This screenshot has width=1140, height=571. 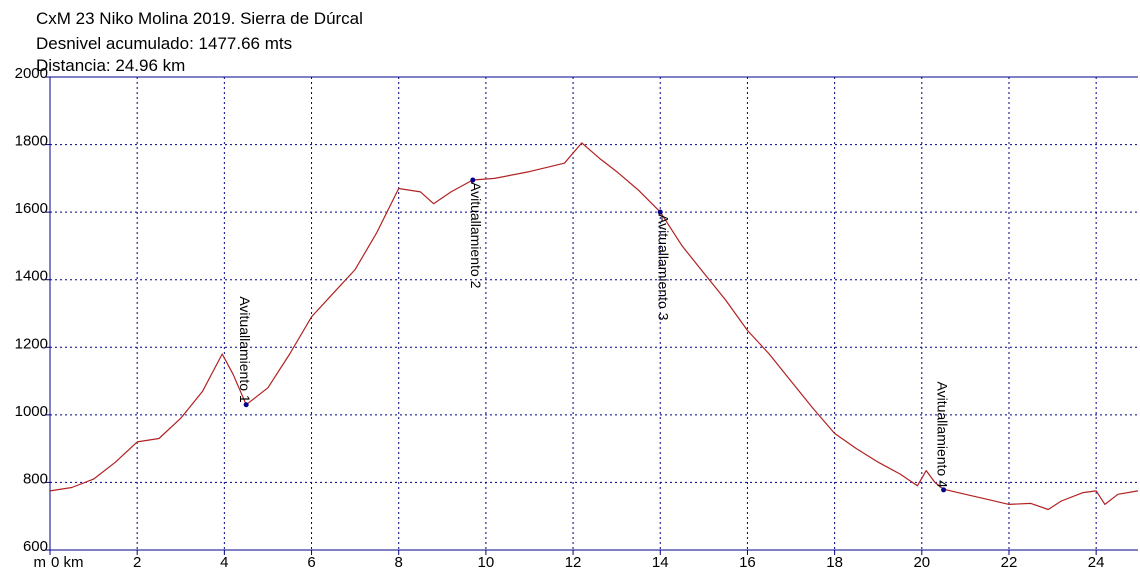 I want to click on x-tick-label-24: 24, so click(x=1096, y=562).